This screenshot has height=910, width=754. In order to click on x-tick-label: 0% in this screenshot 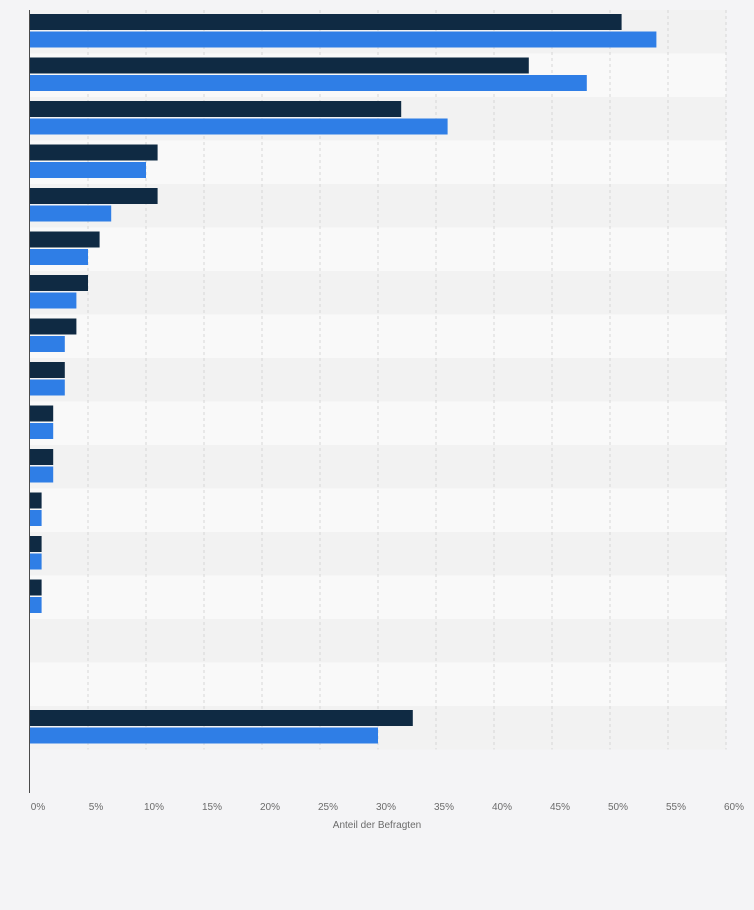, I will do `click(38, 807)`.